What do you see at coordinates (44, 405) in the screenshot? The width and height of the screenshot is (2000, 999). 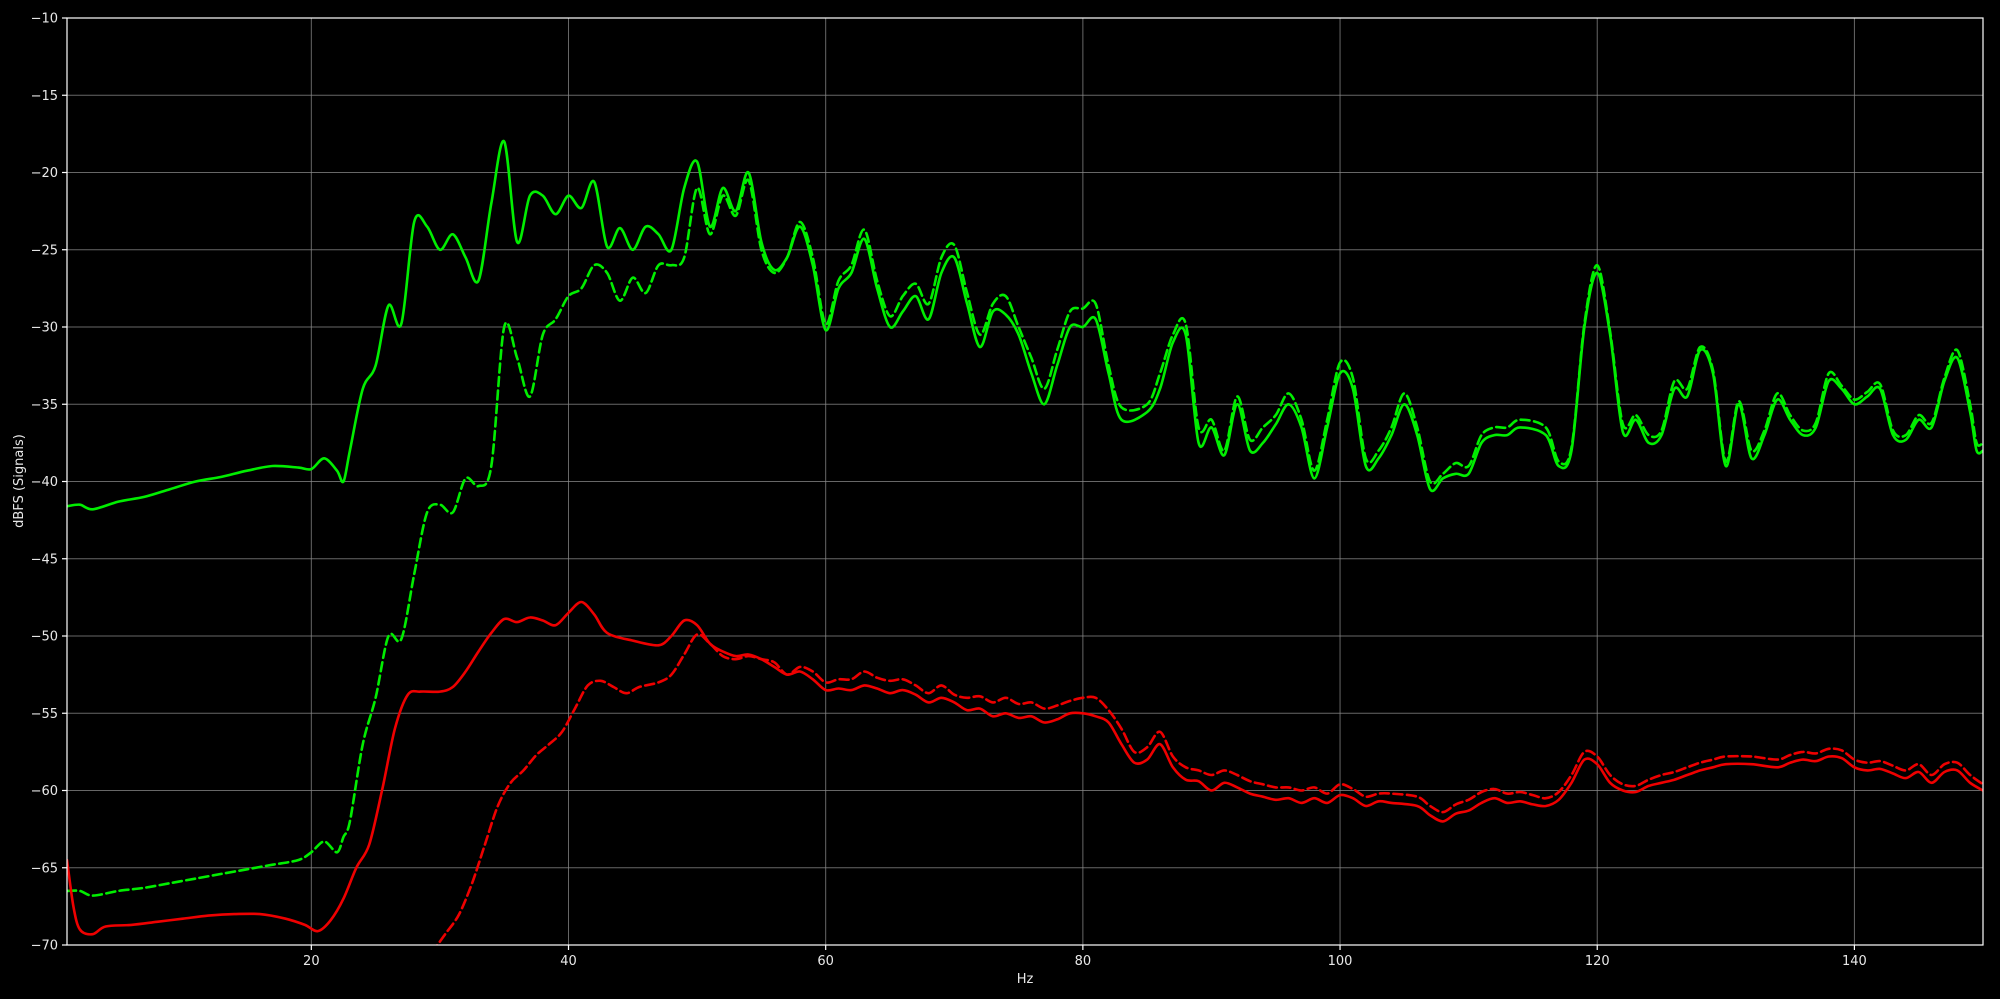 I see `y-tick-label: −35` at bounding box center [44, 405].